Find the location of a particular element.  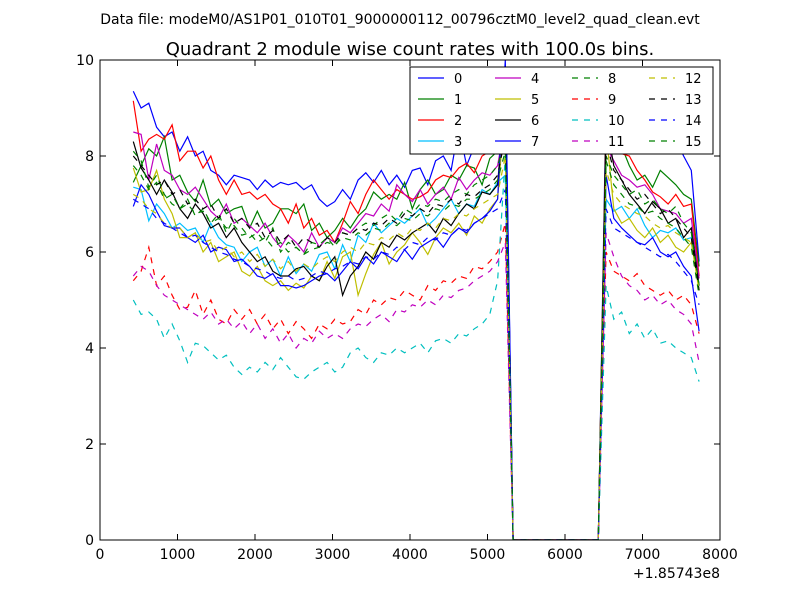

y-tick-label: 8 is located at coordinates (89, 157).